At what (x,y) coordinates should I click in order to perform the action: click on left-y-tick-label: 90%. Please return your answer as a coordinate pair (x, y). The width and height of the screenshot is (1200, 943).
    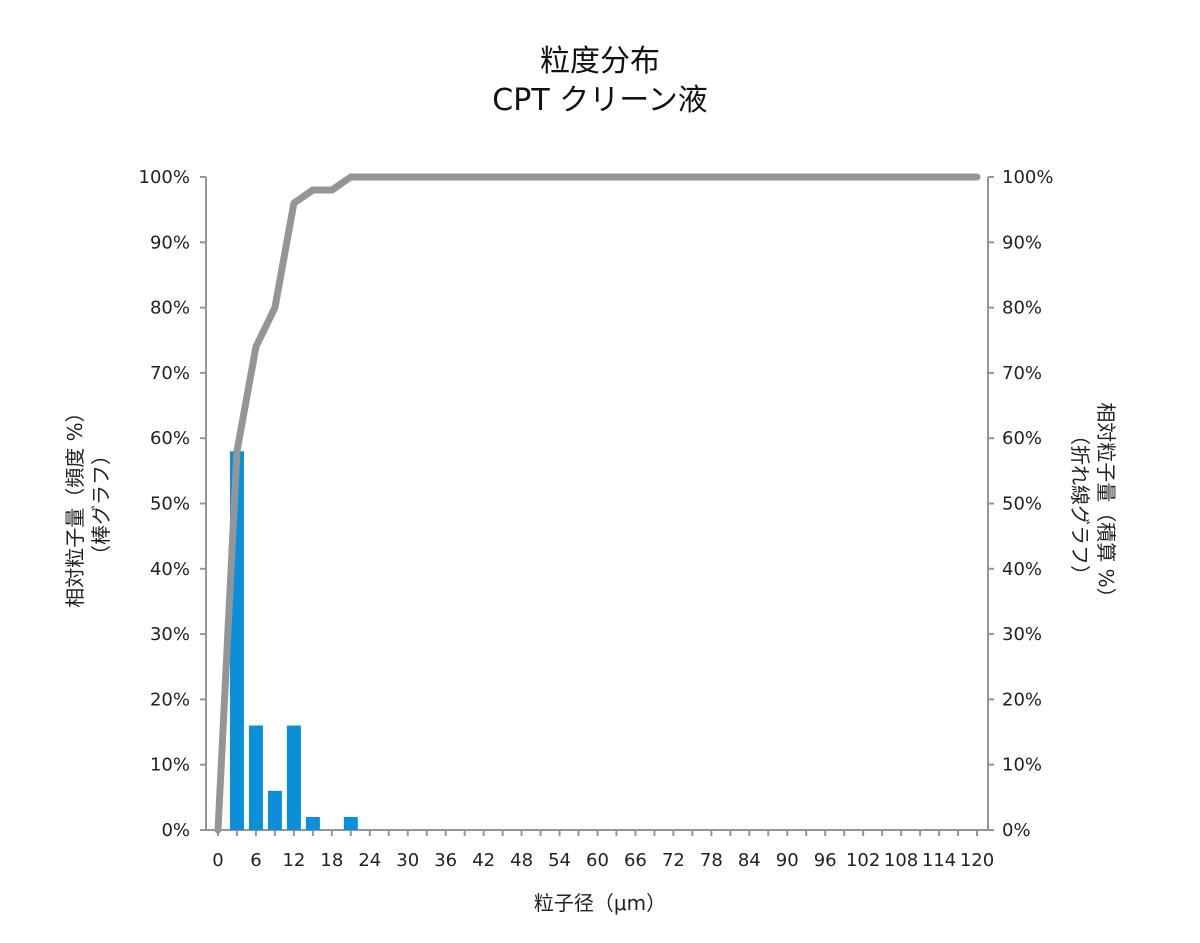
    Looking at the image, I should click on (170, 242).